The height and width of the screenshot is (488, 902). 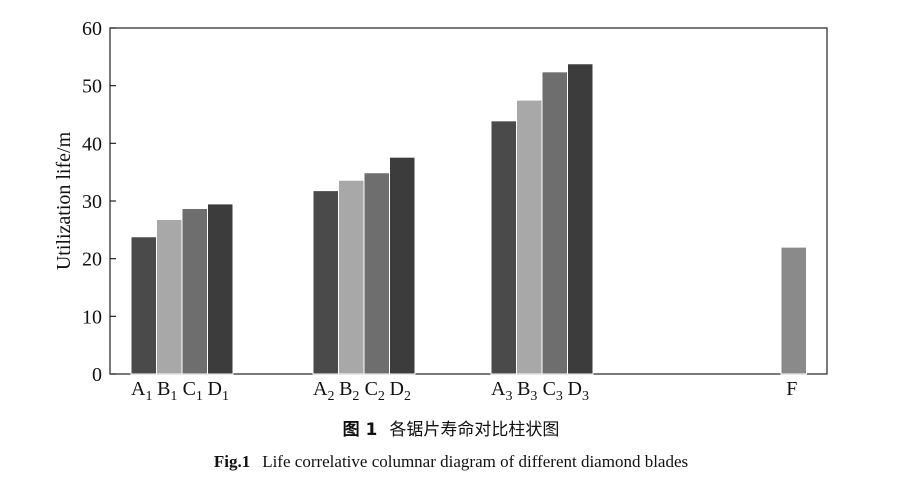 What do you see at coordinates (92, 87) in the screenshot?
I see `y-tick-label: 50` at bounding box center [92, 87].